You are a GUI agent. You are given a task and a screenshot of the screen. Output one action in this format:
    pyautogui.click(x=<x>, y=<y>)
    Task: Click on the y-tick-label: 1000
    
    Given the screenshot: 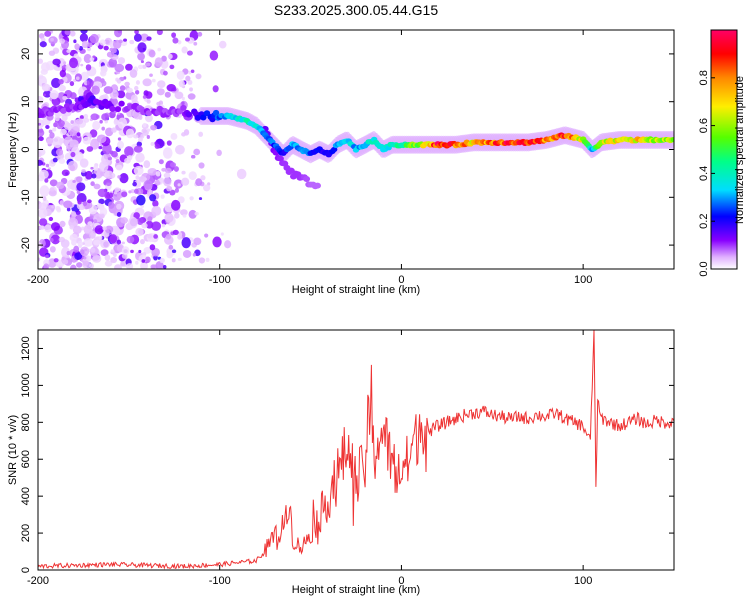 What is the action you would take?
    pyautogui.click(x=26, y=385)
    